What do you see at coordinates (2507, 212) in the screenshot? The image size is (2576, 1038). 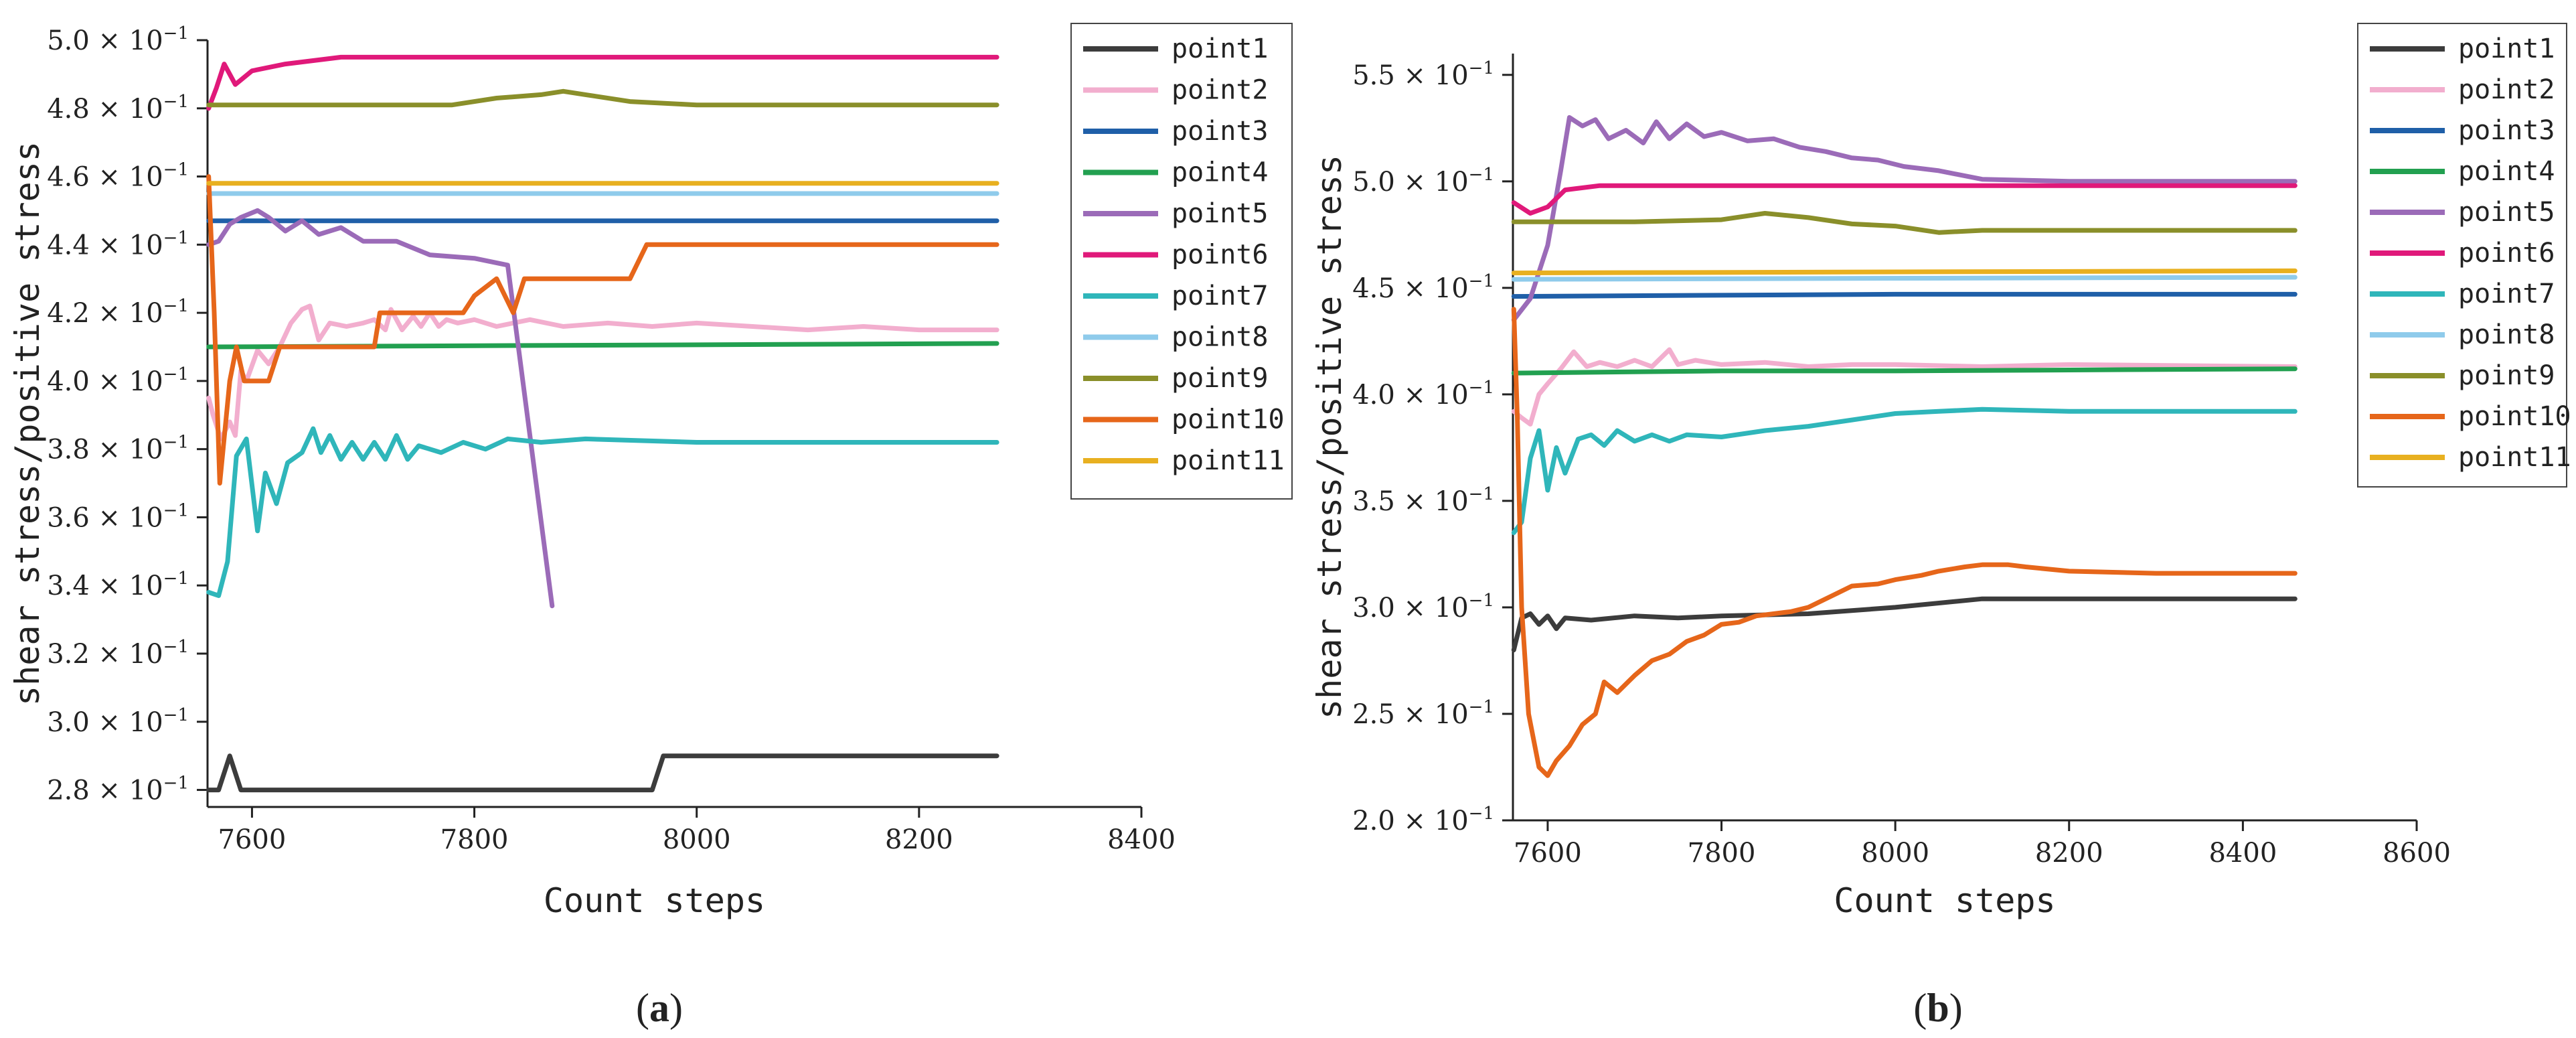 I see `chart-b-legend-label-point5: point5` at bounding box center [2507, 212].